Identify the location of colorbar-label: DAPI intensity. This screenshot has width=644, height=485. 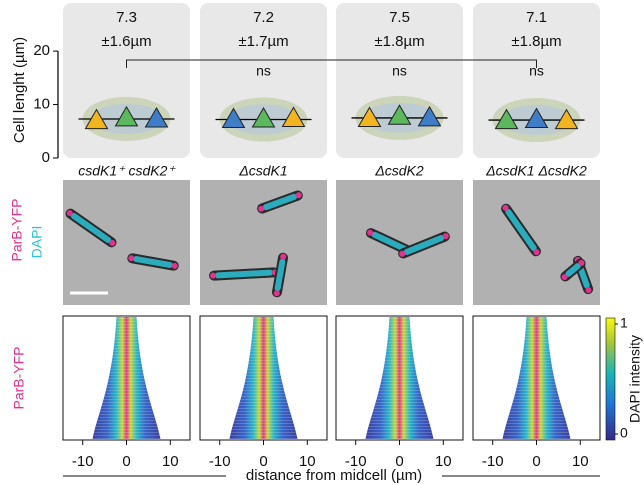
(635, 379).